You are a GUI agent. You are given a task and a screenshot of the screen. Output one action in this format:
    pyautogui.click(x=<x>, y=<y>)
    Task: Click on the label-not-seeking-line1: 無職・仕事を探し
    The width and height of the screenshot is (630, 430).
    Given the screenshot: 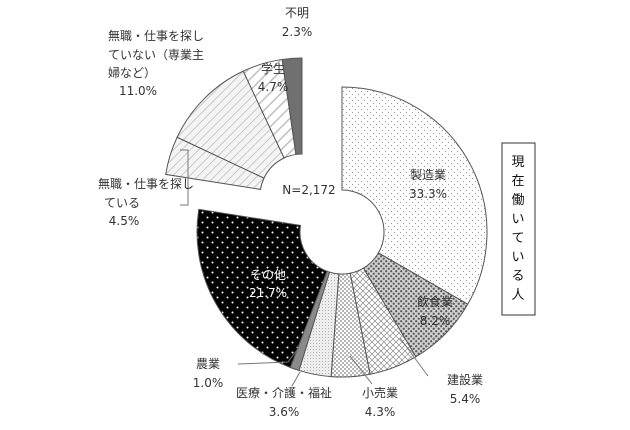 What is the action you would take?
    pyautogui.click(x=156, y=35)
    